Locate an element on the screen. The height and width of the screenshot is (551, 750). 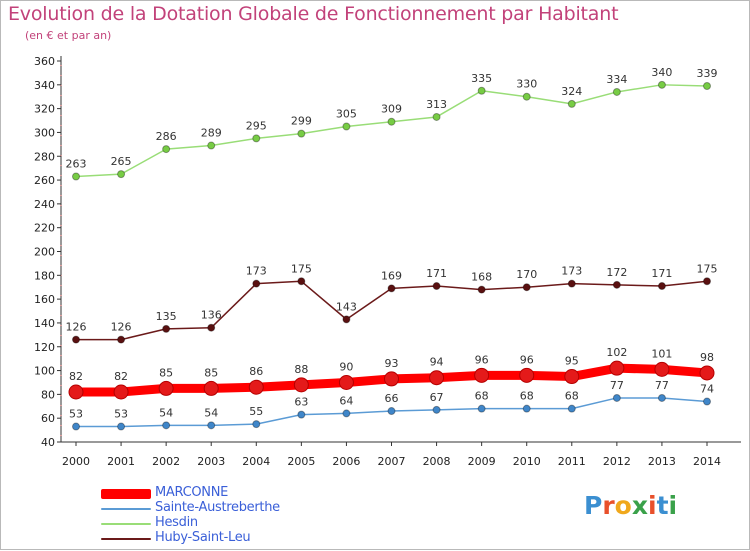
y-tick-label: 320 is located at coordinates (44, 109).